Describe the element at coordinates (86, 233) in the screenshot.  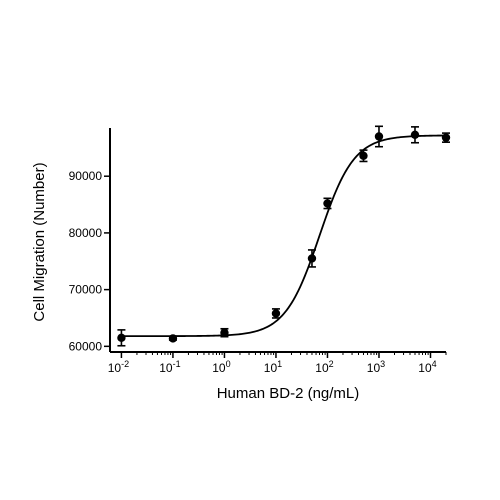
I see `y-tick-label: 80000` at that location.